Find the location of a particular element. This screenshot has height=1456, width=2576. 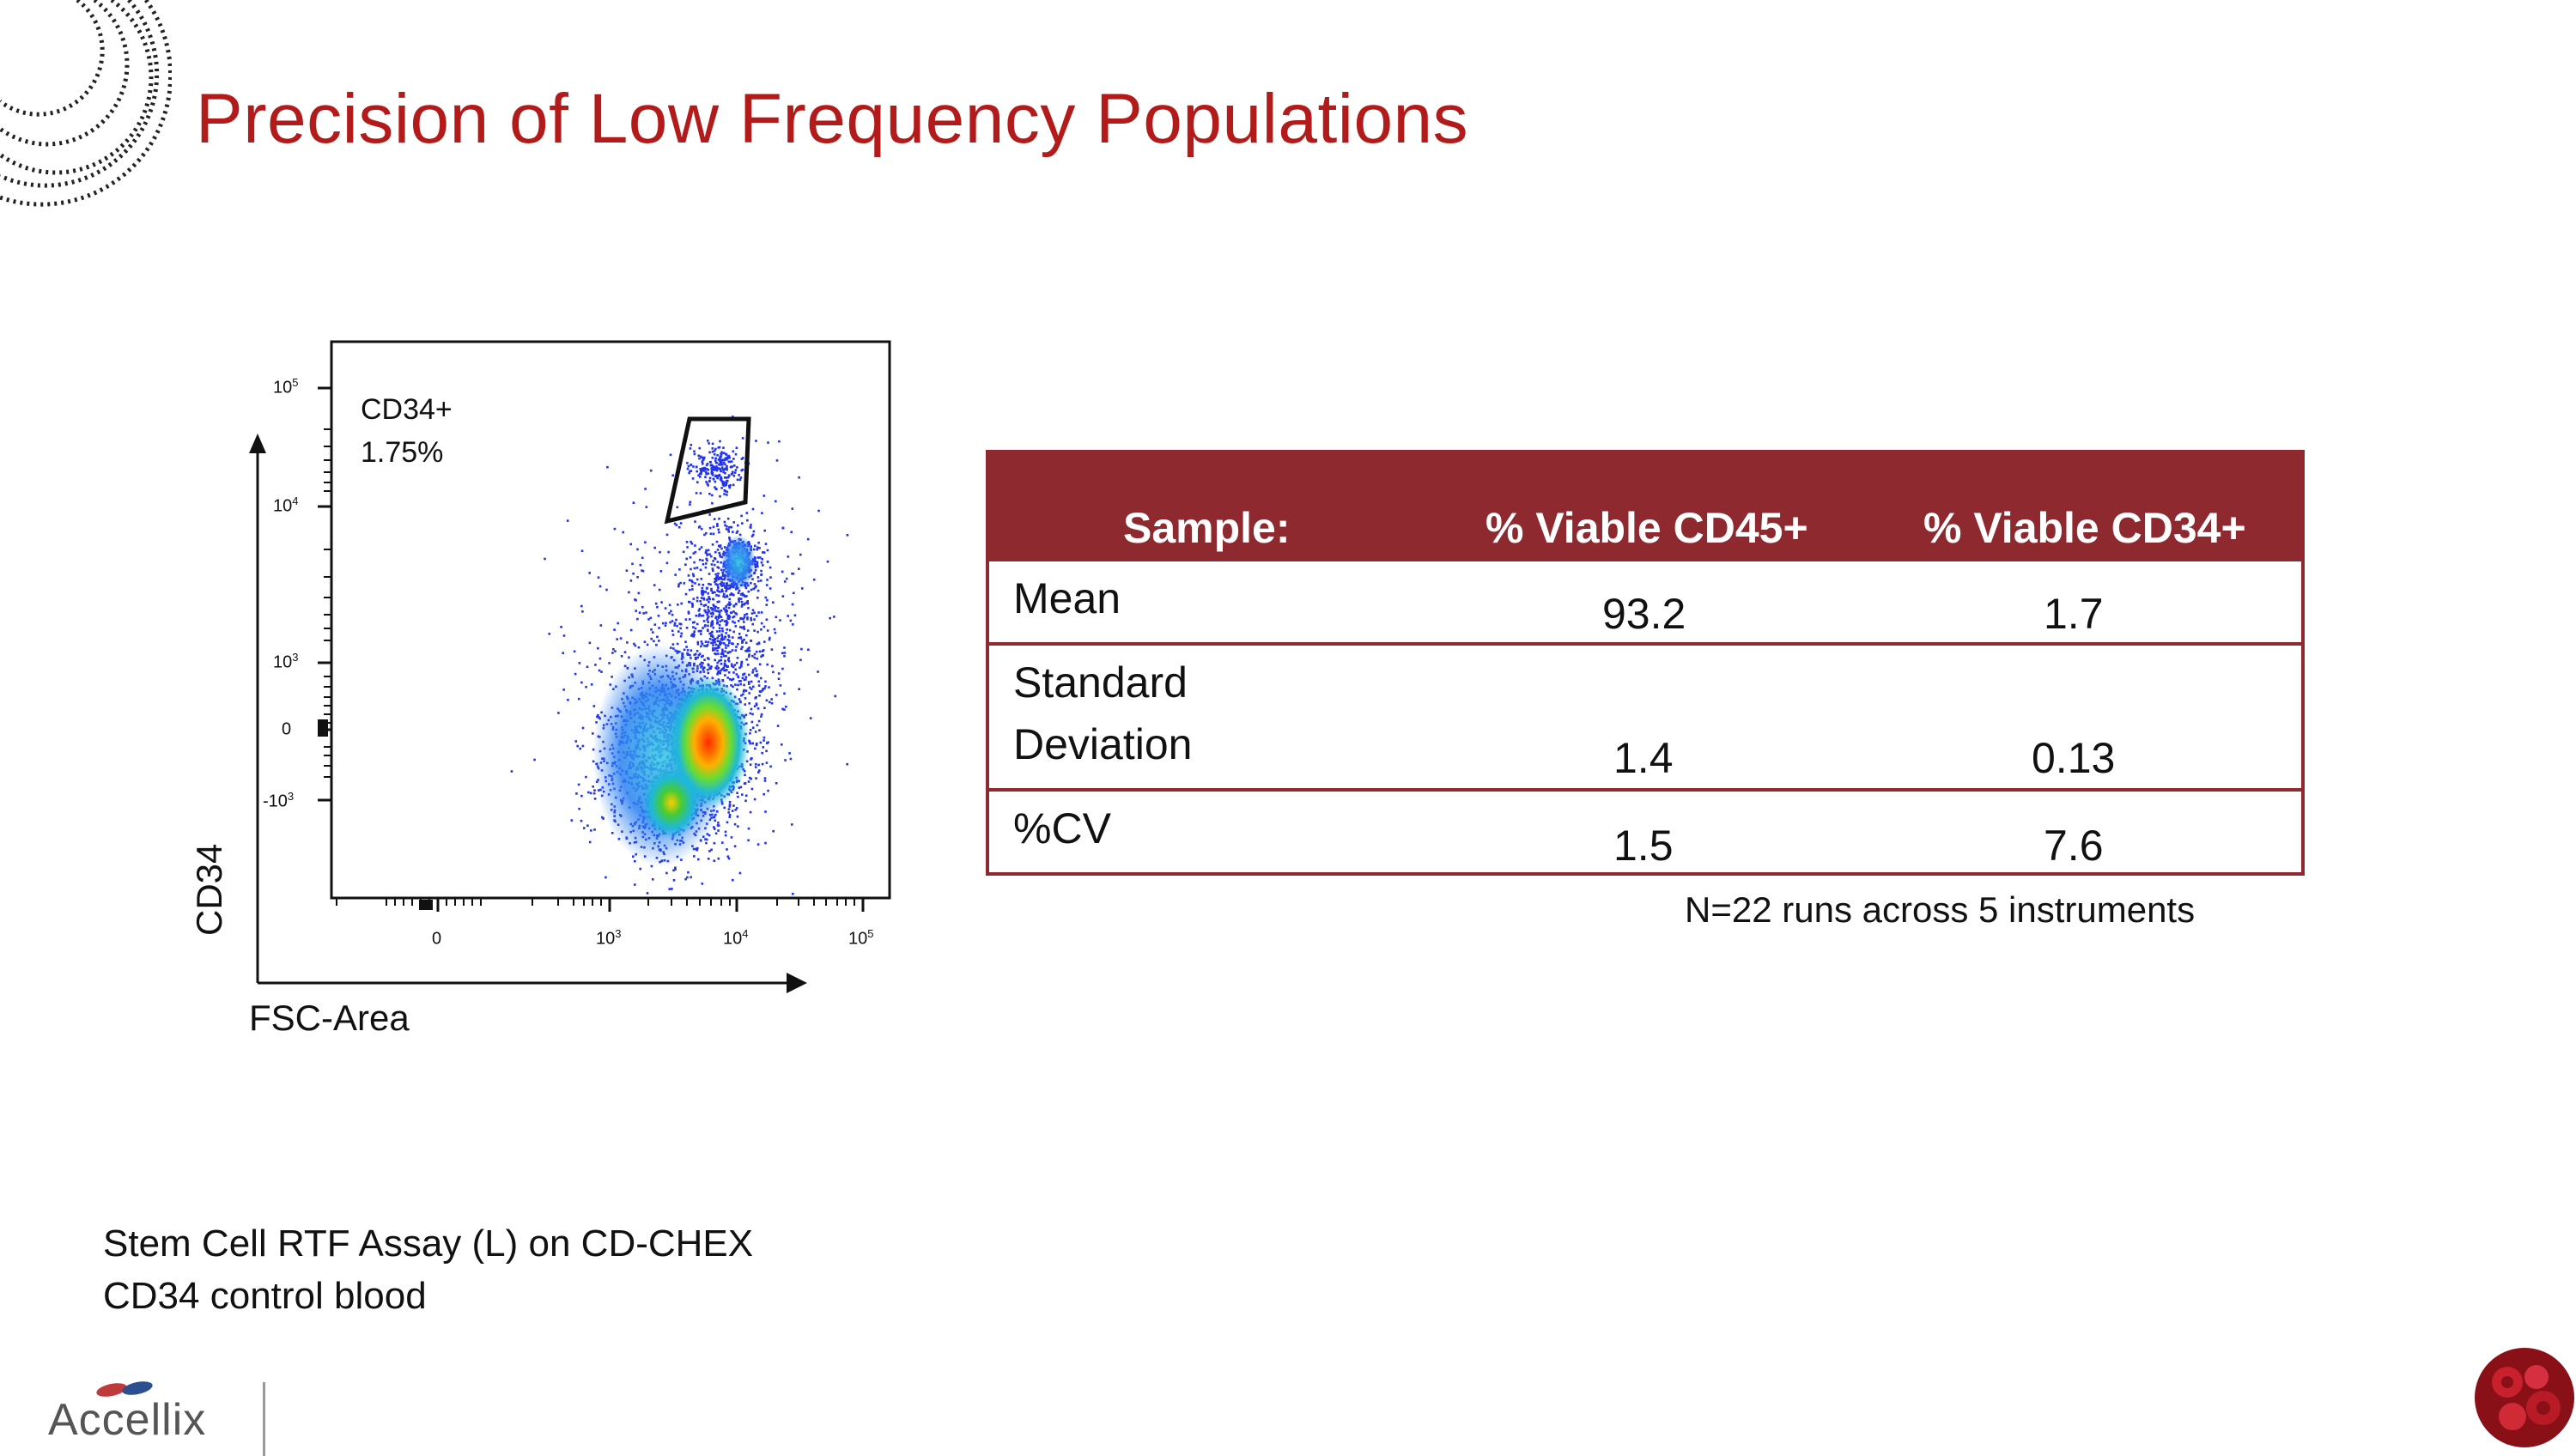

row-label: %CV is located at coordinates (1062, 828).